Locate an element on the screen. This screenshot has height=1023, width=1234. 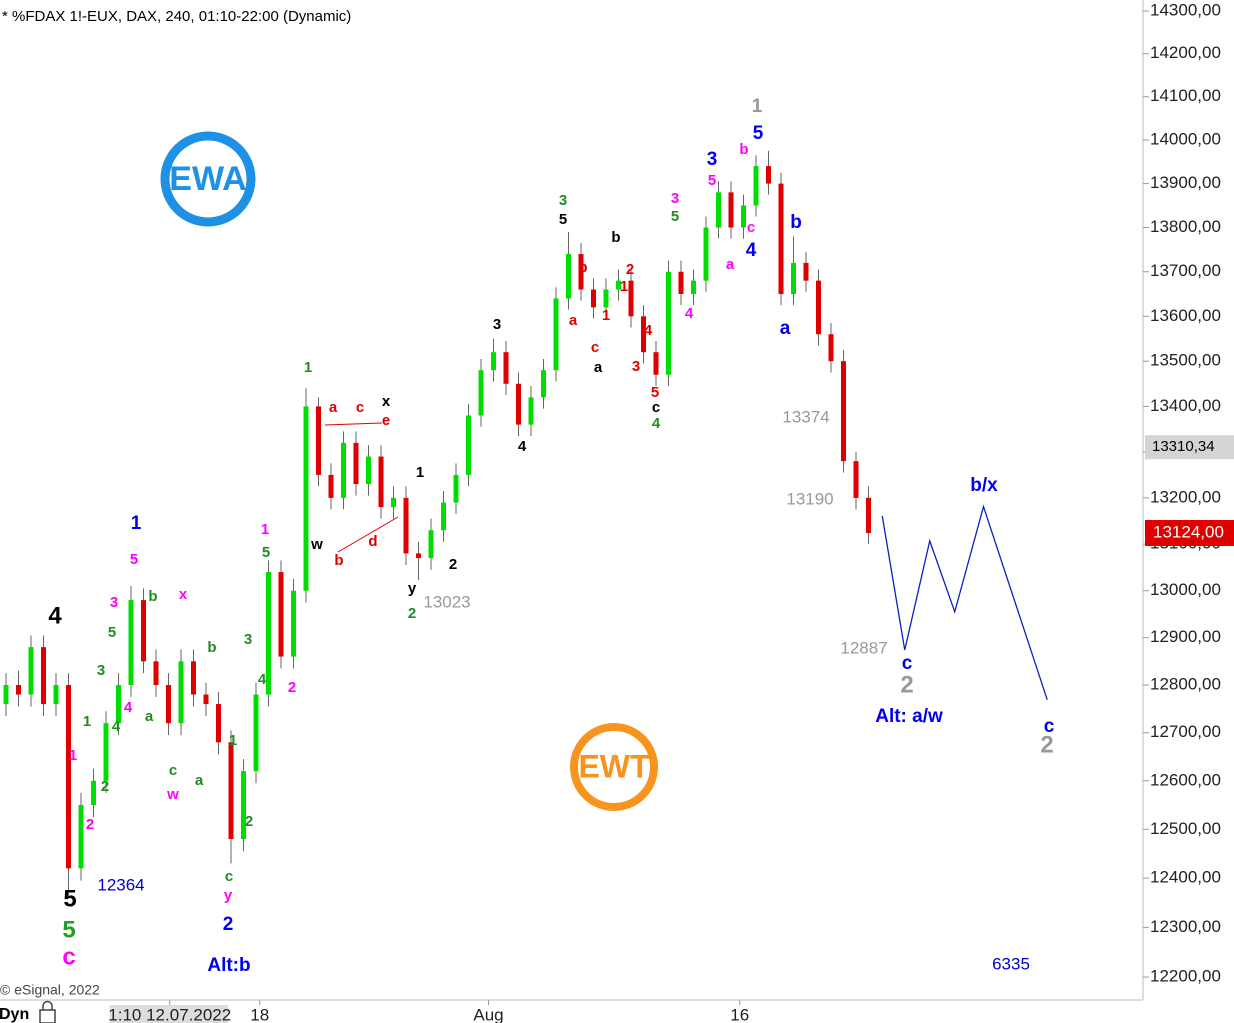
y-tick-label: 13000,00 is located at coordinates (1185, 589).